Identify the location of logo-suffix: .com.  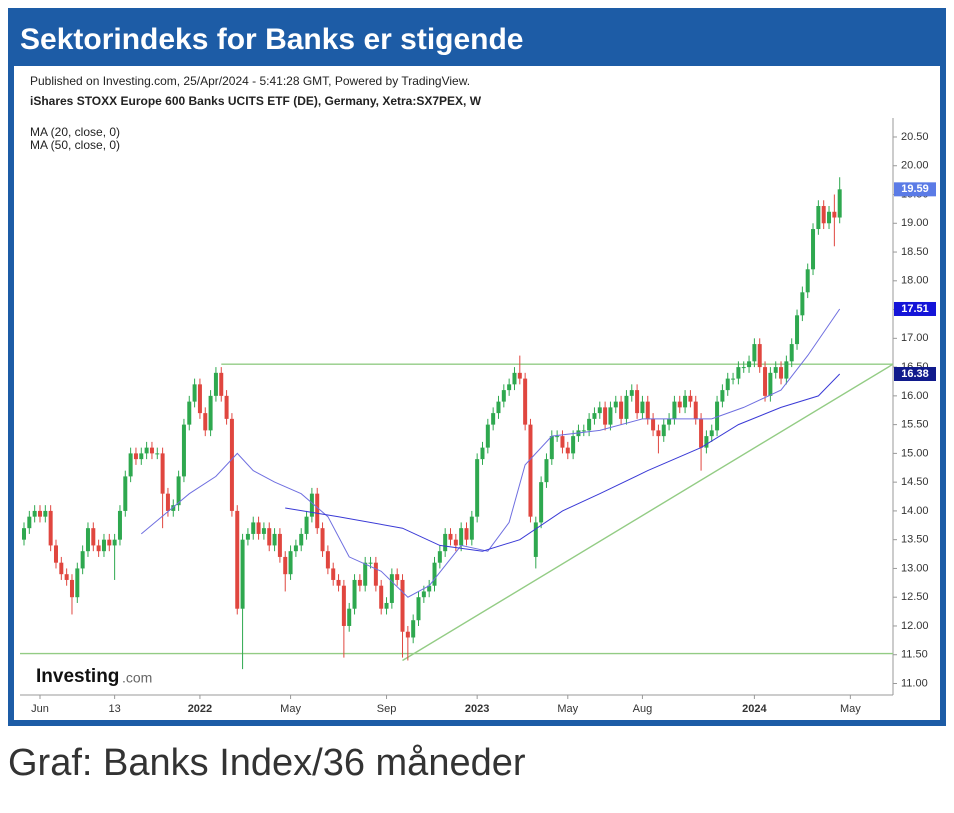
(137, 678).